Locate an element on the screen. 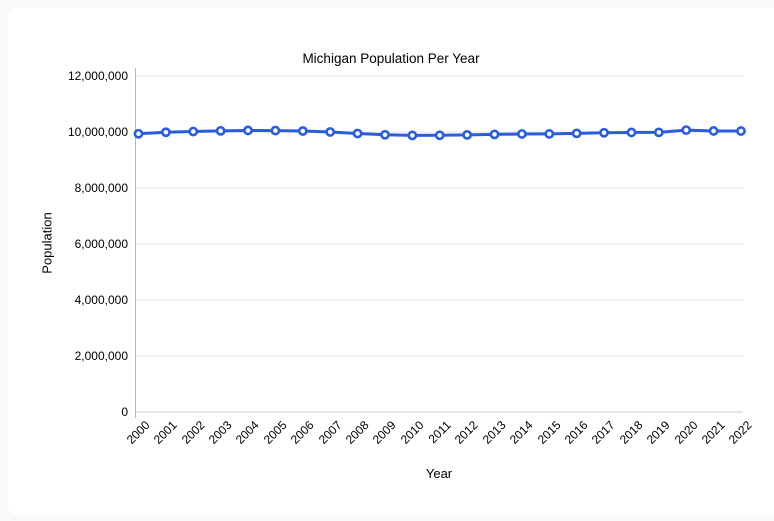 This screenshot has width=774, height=521. y-axis-title: Population is located at coordinates (47, 243).